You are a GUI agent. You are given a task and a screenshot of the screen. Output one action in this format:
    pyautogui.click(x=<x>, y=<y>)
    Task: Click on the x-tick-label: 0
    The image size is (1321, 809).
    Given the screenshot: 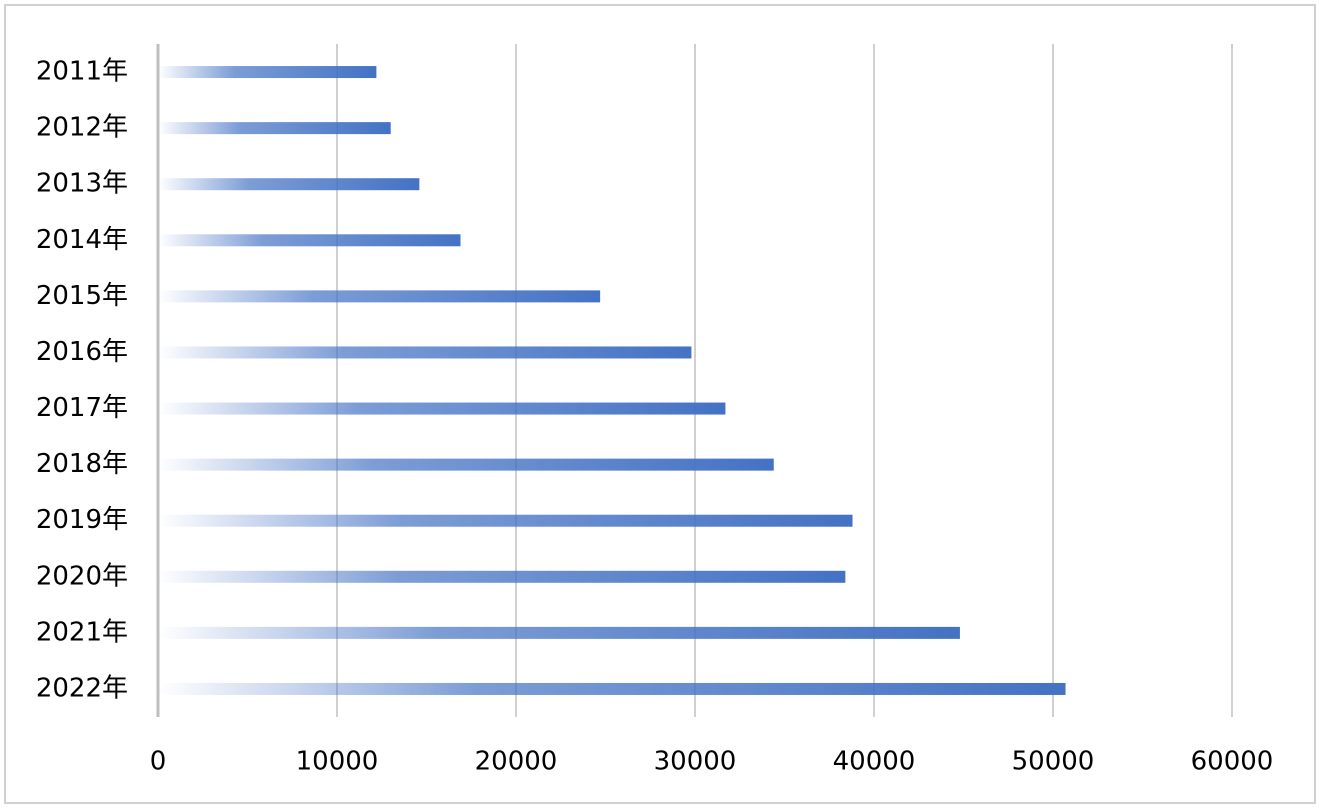 What is the action you would take?
    pyautogui.click(x=158, y=762)
    